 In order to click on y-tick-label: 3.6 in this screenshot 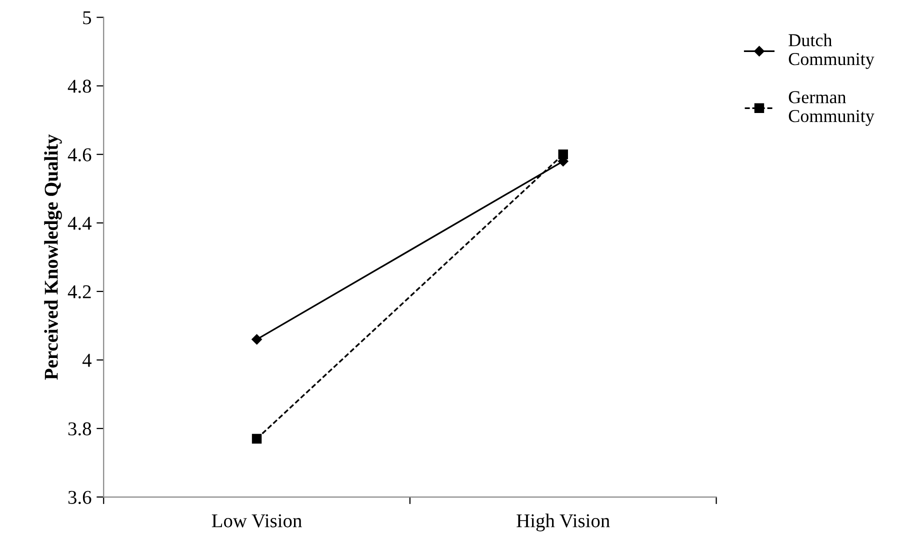, I will do `click(80, 497)`.